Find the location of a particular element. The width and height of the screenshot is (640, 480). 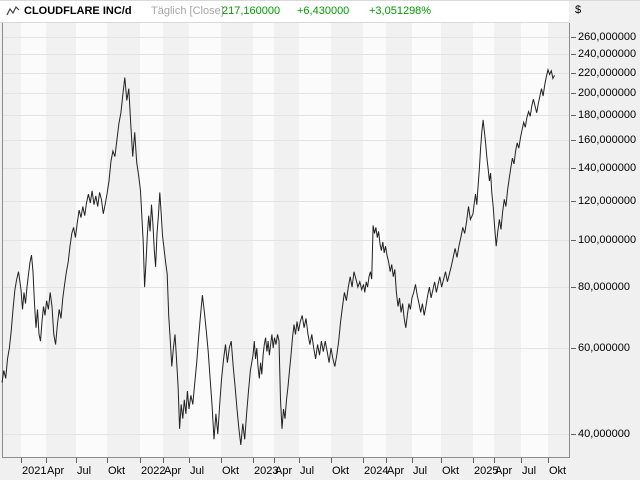

line-chart-icon is located at coordinates (13, 11).